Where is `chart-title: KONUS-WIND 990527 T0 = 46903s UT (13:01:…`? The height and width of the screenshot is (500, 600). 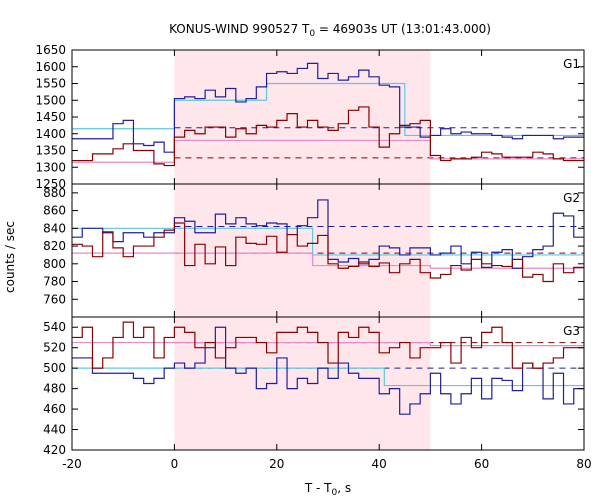
chart-title: KONUS-WIND 990527 T0 = 46903s UT (13:01:… is located at coordinates (330, 30).